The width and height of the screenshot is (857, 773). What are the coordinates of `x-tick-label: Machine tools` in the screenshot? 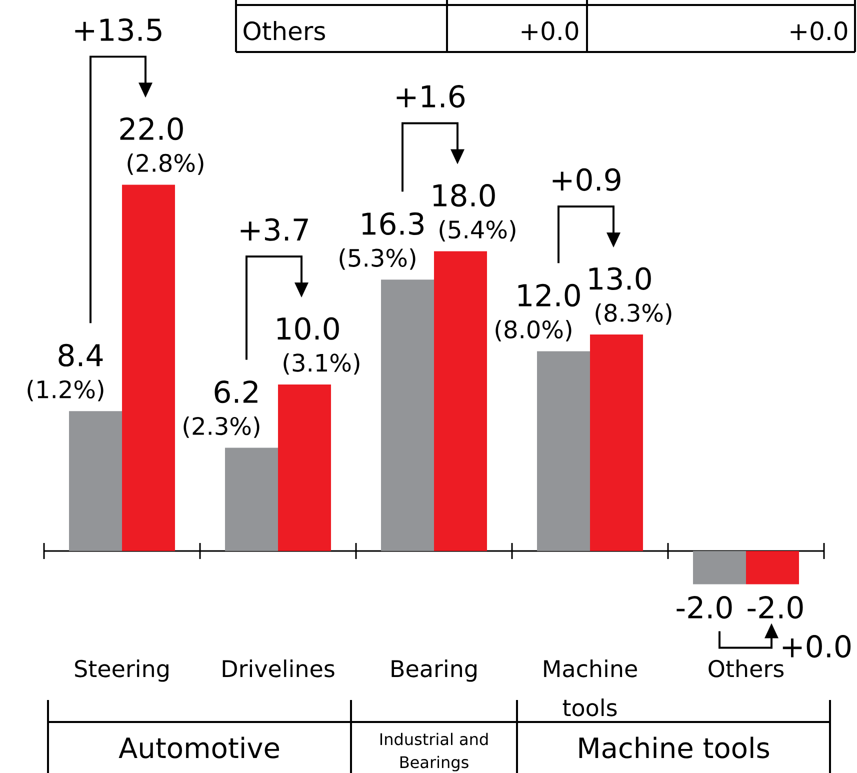 It's located at (590, 688).